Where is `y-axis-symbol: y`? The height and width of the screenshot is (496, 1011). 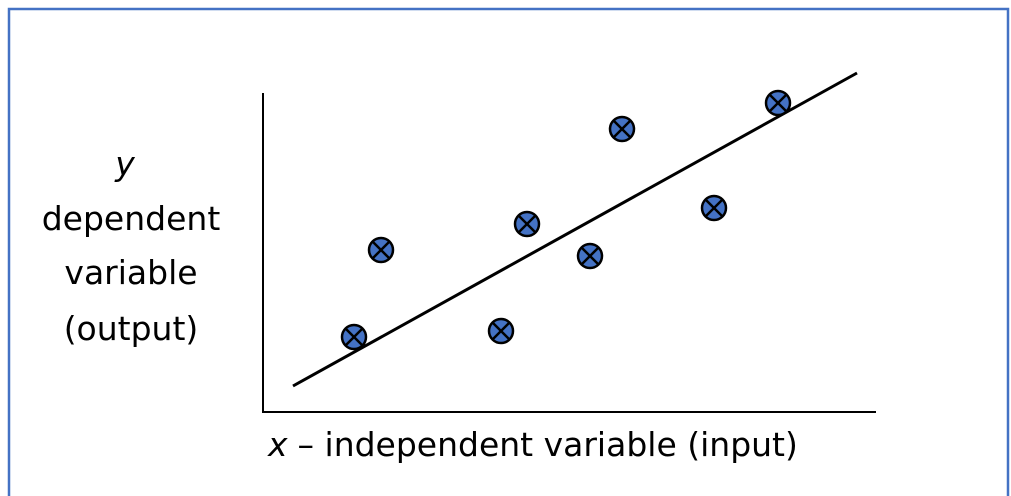
y-axis-symbol: y is located at coordinates (124, 163).